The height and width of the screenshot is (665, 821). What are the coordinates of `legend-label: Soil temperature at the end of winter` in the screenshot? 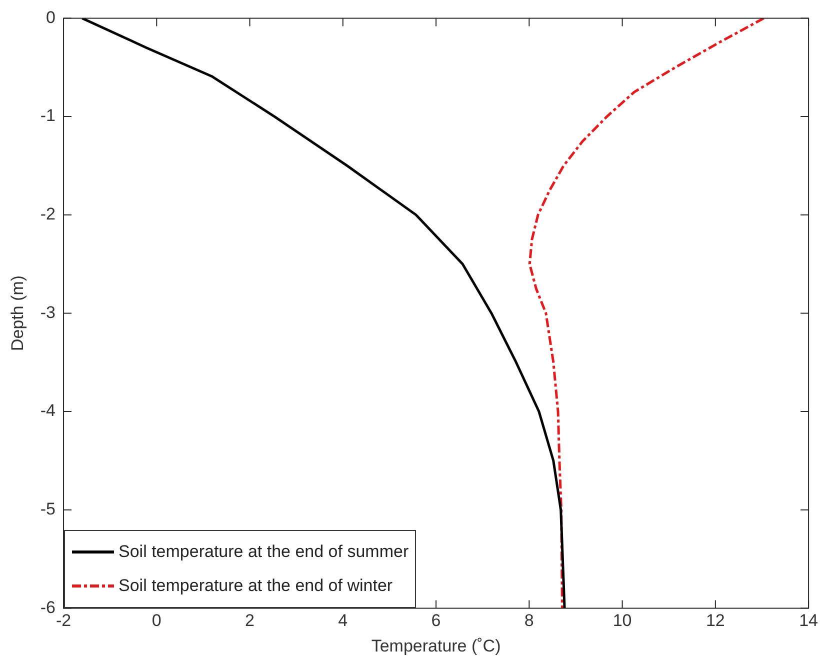 It's located at (255, 586).